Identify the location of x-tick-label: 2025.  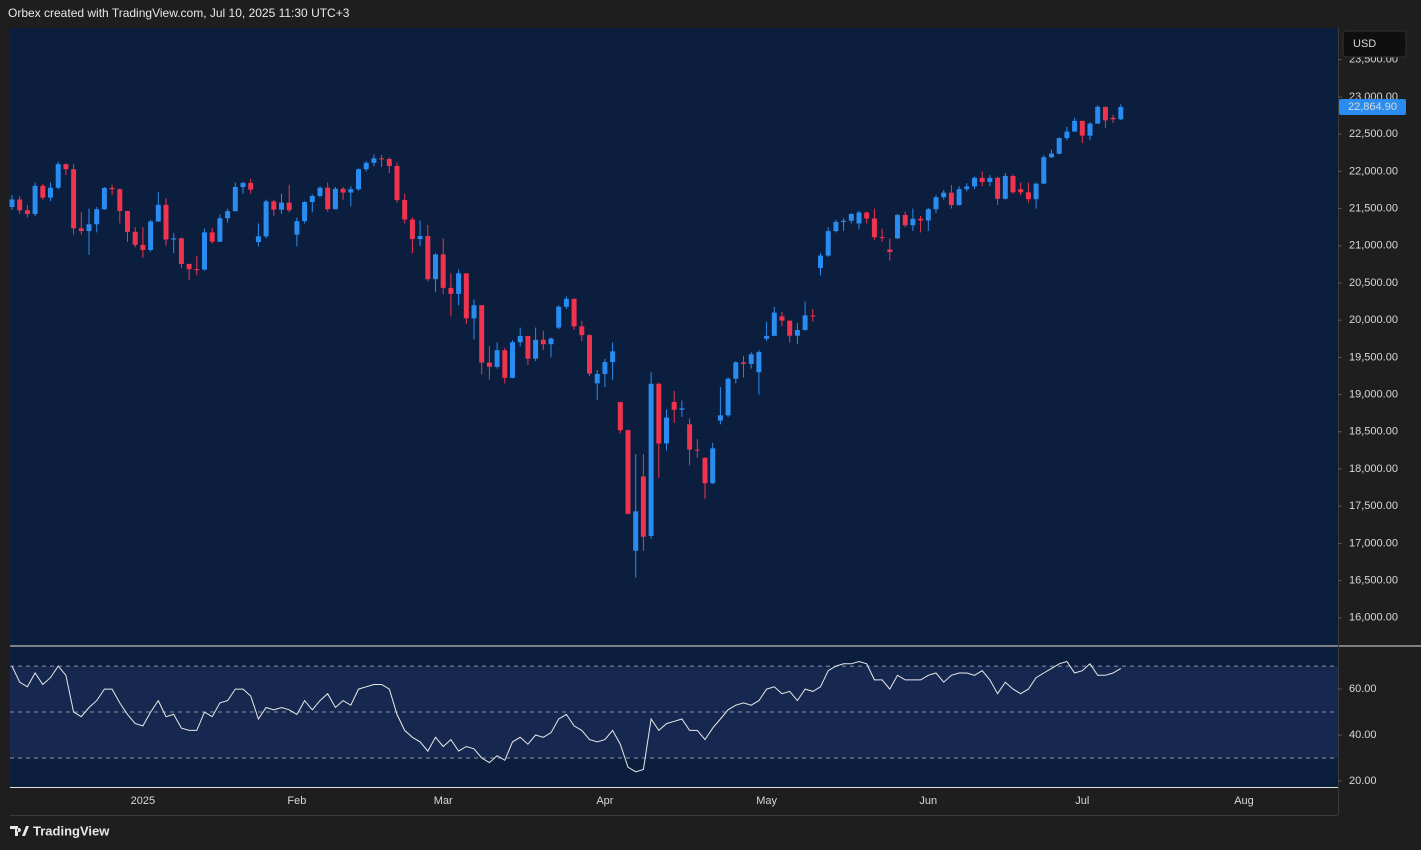
(143, 801).